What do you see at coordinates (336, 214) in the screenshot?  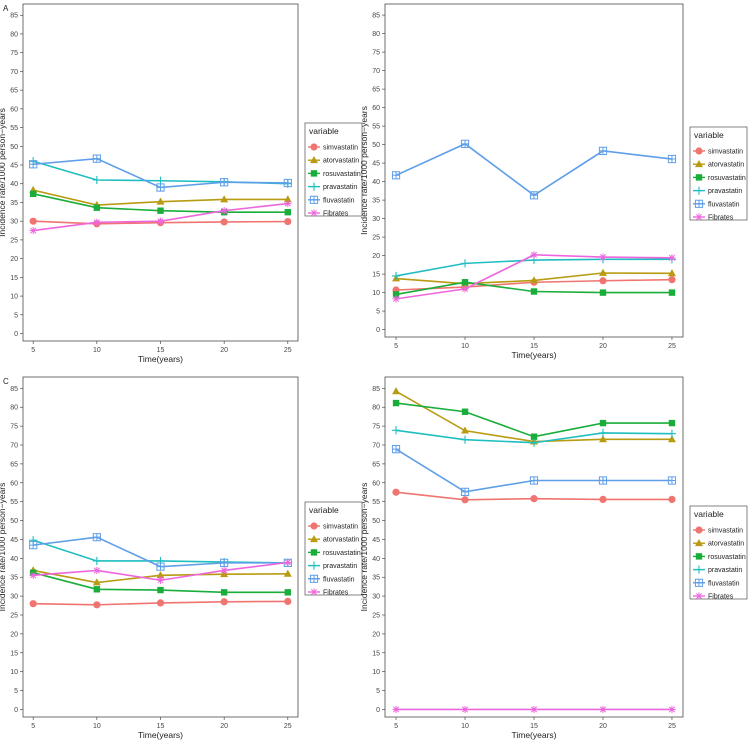 I see `legend-label: Fibrates` at bounding box center [336, 214].